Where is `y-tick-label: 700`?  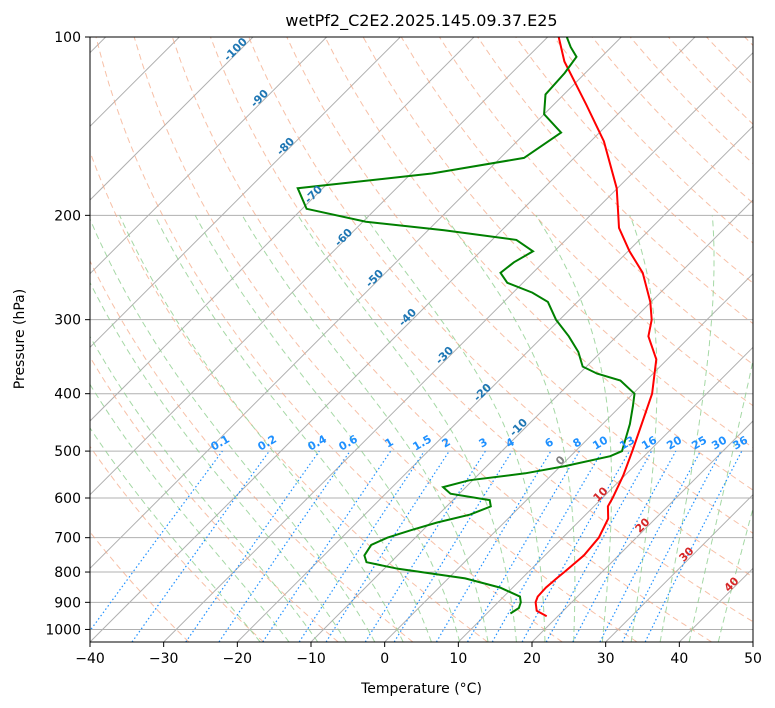 y-tick-label: 700 is located at coordinates (67, 539).